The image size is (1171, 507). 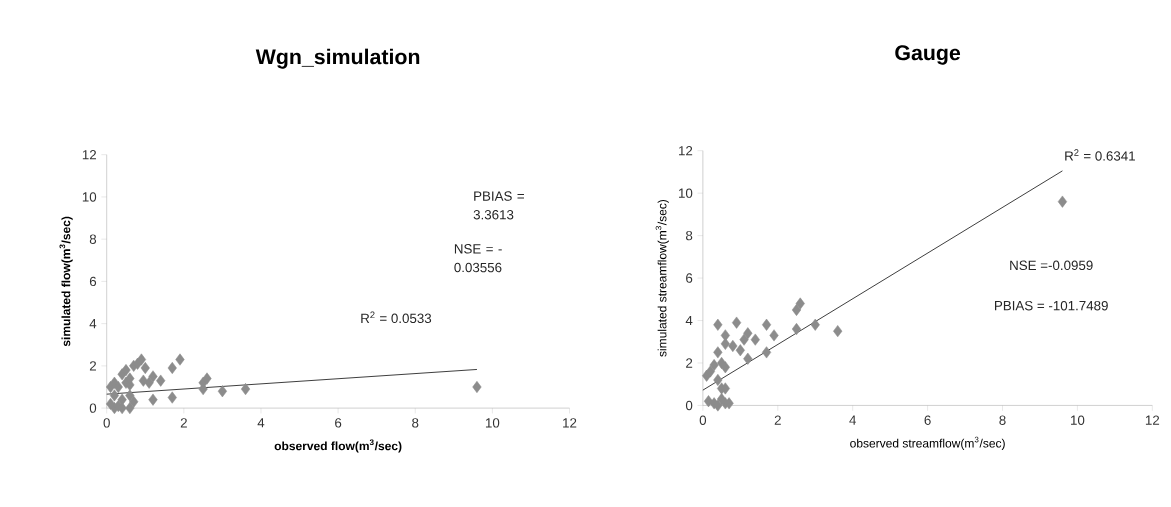 I want to click on annotation: NSE = -0.03556, so click(x=478, y=258).